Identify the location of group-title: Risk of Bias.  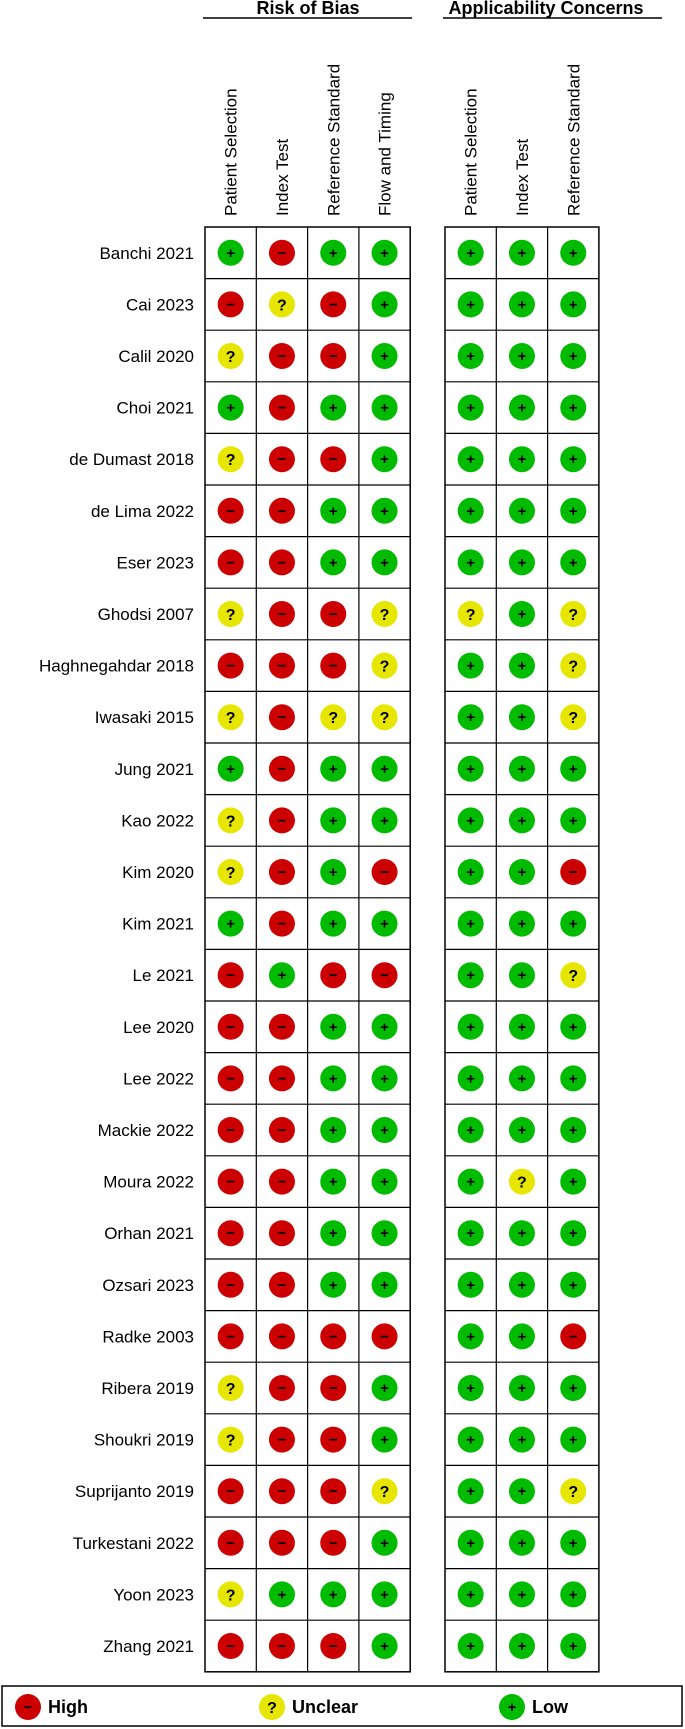
(307, 9).